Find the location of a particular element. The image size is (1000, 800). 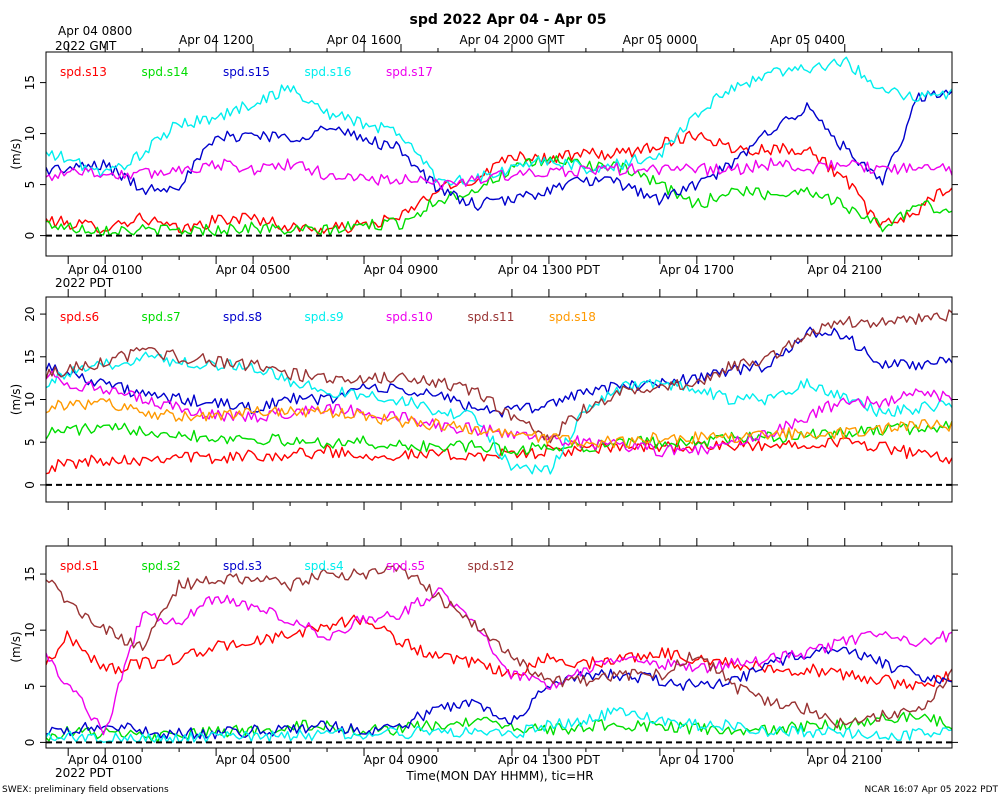

legend-entry: spd.s4 is located at coordinates (324, 566).